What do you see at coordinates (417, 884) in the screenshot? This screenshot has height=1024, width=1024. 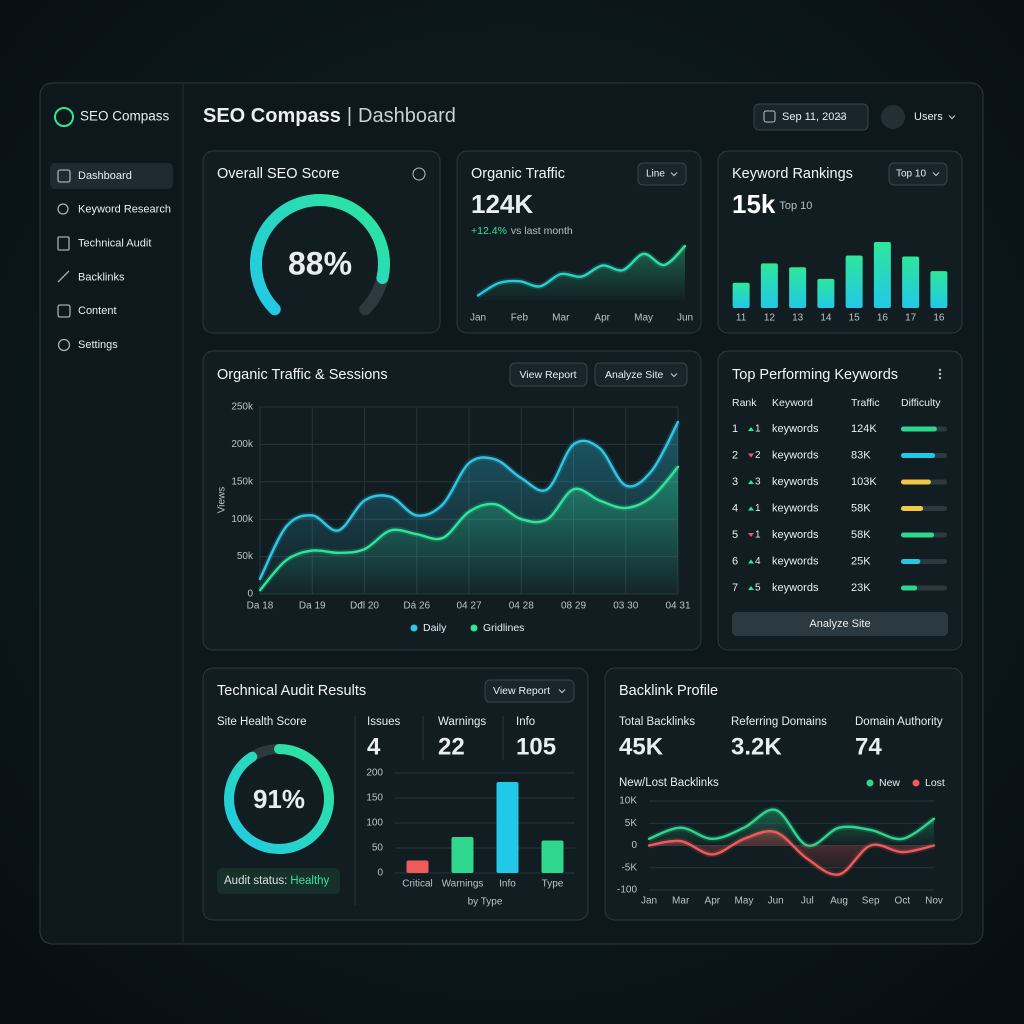 I see `x-tick-label: Critical` at bounding box center [417, 884].